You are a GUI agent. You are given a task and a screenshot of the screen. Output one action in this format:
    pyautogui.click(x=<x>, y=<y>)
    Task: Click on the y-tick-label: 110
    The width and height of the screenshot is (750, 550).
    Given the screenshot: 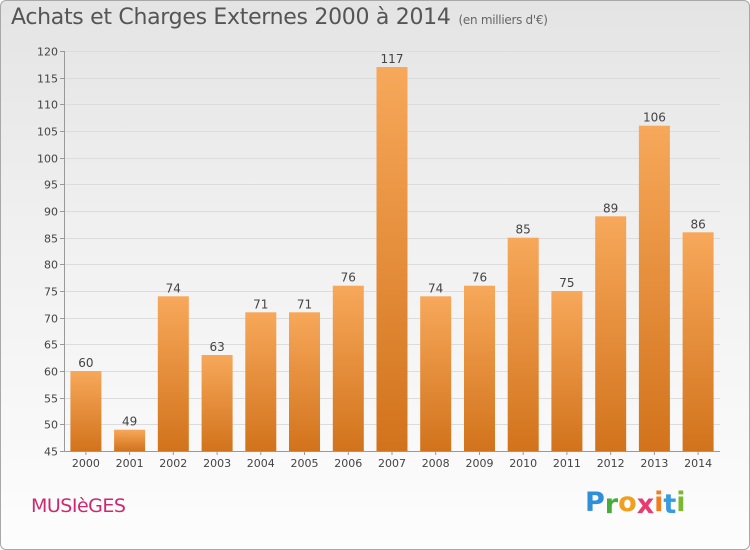 What is the action you would take?
    pyautogui.click(x=47, y=105)
    